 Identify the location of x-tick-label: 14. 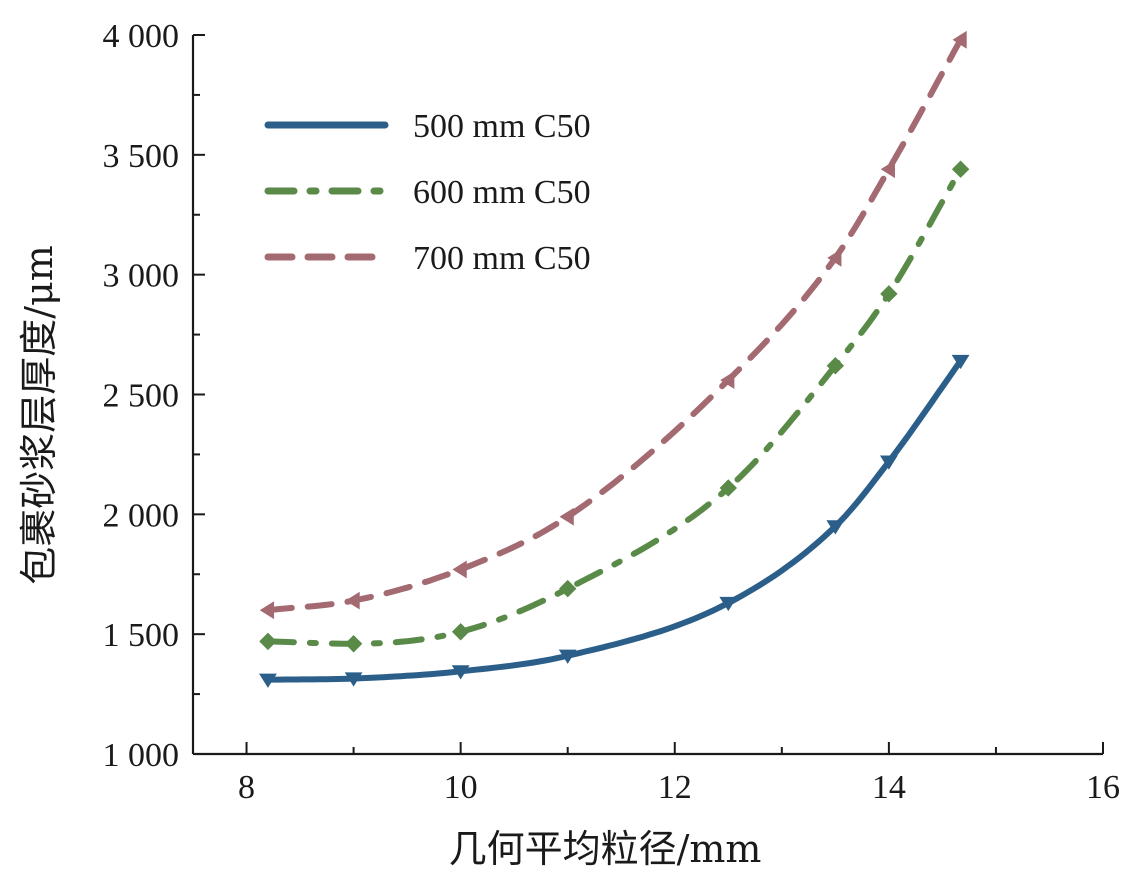
(889, 787).